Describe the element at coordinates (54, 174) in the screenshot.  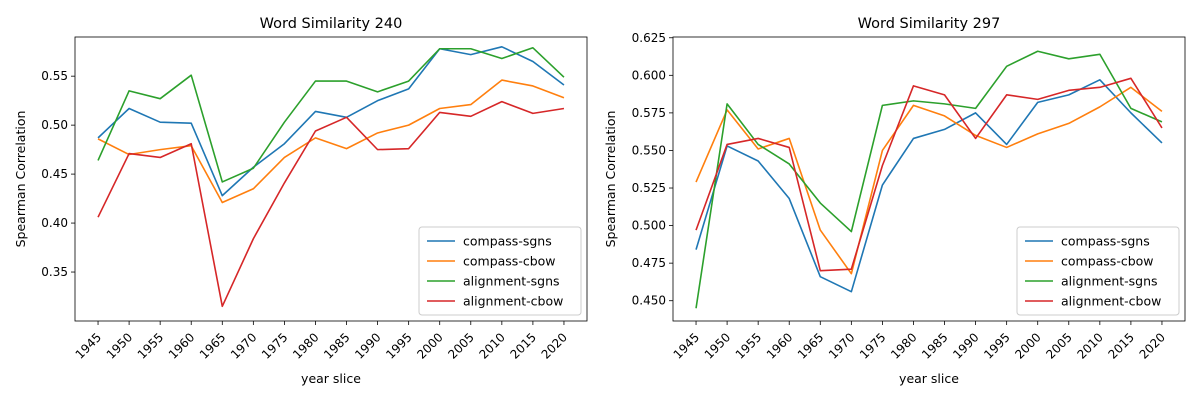
I see `y-tick-label: 0.45` at that location.